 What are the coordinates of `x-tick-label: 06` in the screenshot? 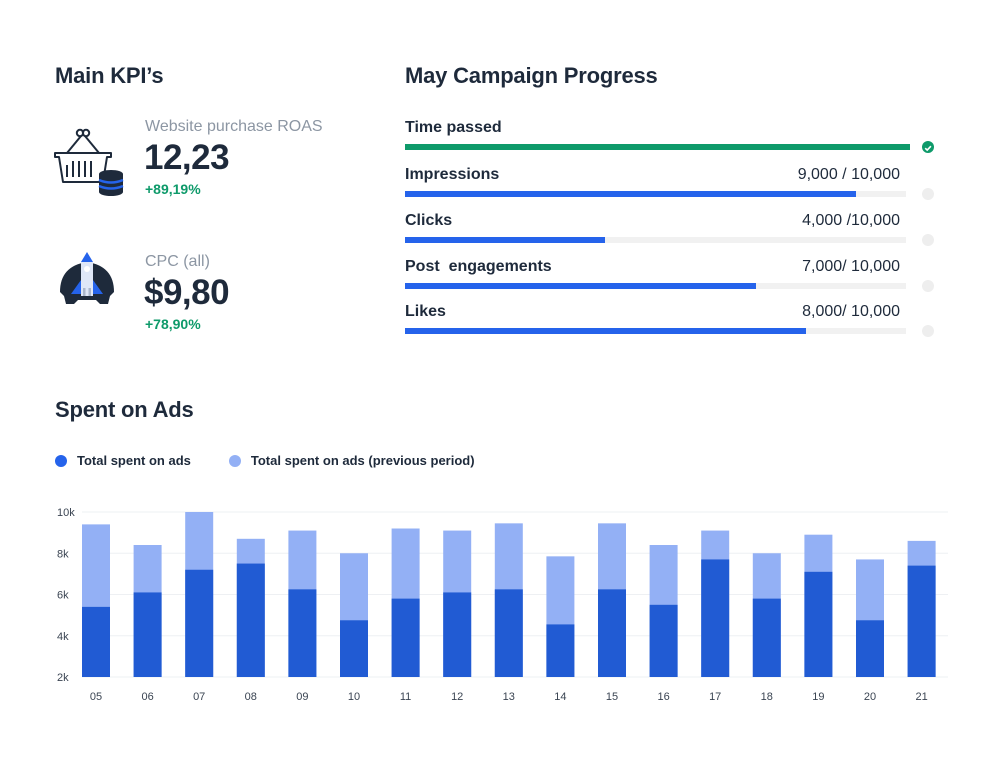 It's located at (147, 697).